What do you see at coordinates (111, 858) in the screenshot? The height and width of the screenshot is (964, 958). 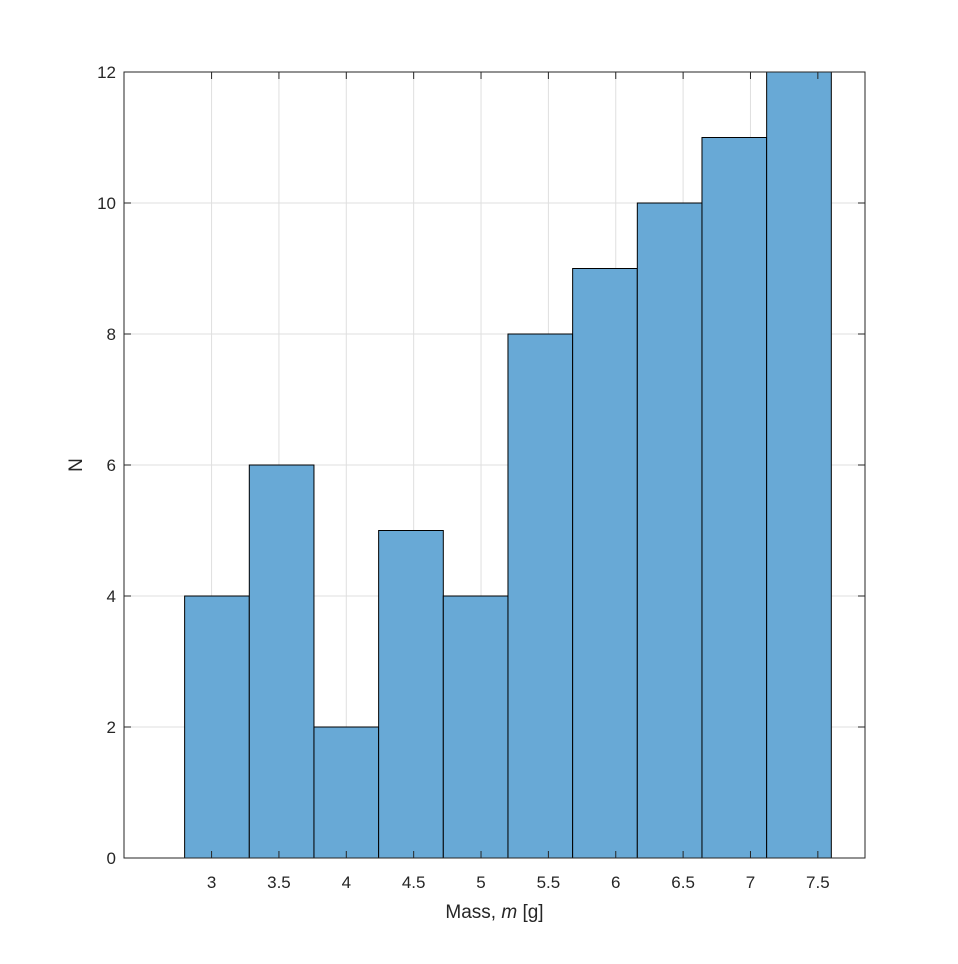 I see `y-tick-label: 0` at bounding box center [111, 858].